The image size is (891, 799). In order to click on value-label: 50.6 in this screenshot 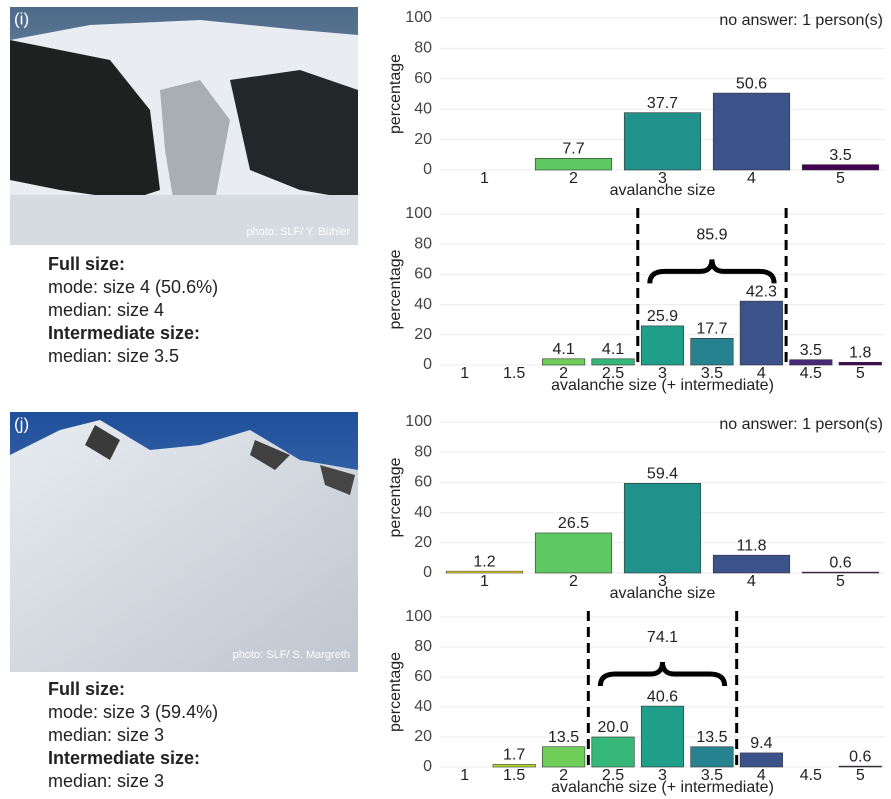, I will do `click(751, 83)`.